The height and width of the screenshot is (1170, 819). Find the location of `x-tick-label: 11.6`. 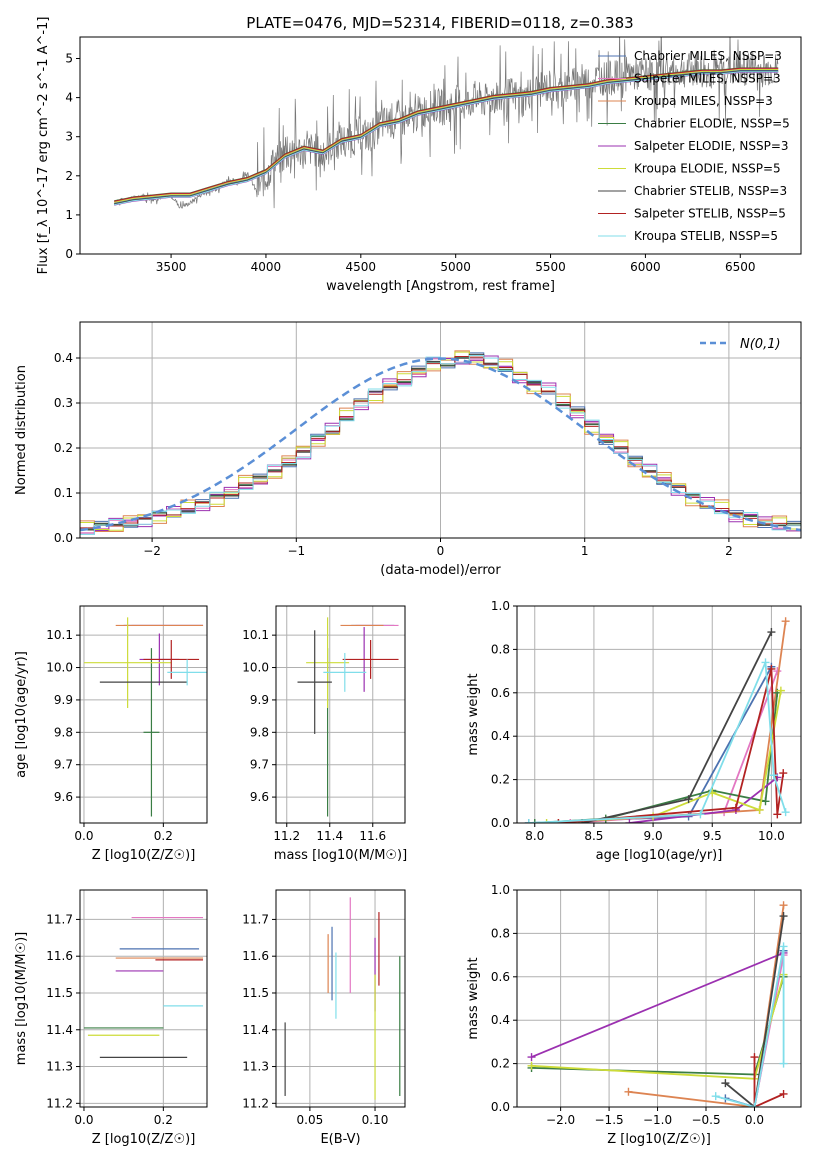

x-tick-label: 11.6 is located at coordinates (372, 836).